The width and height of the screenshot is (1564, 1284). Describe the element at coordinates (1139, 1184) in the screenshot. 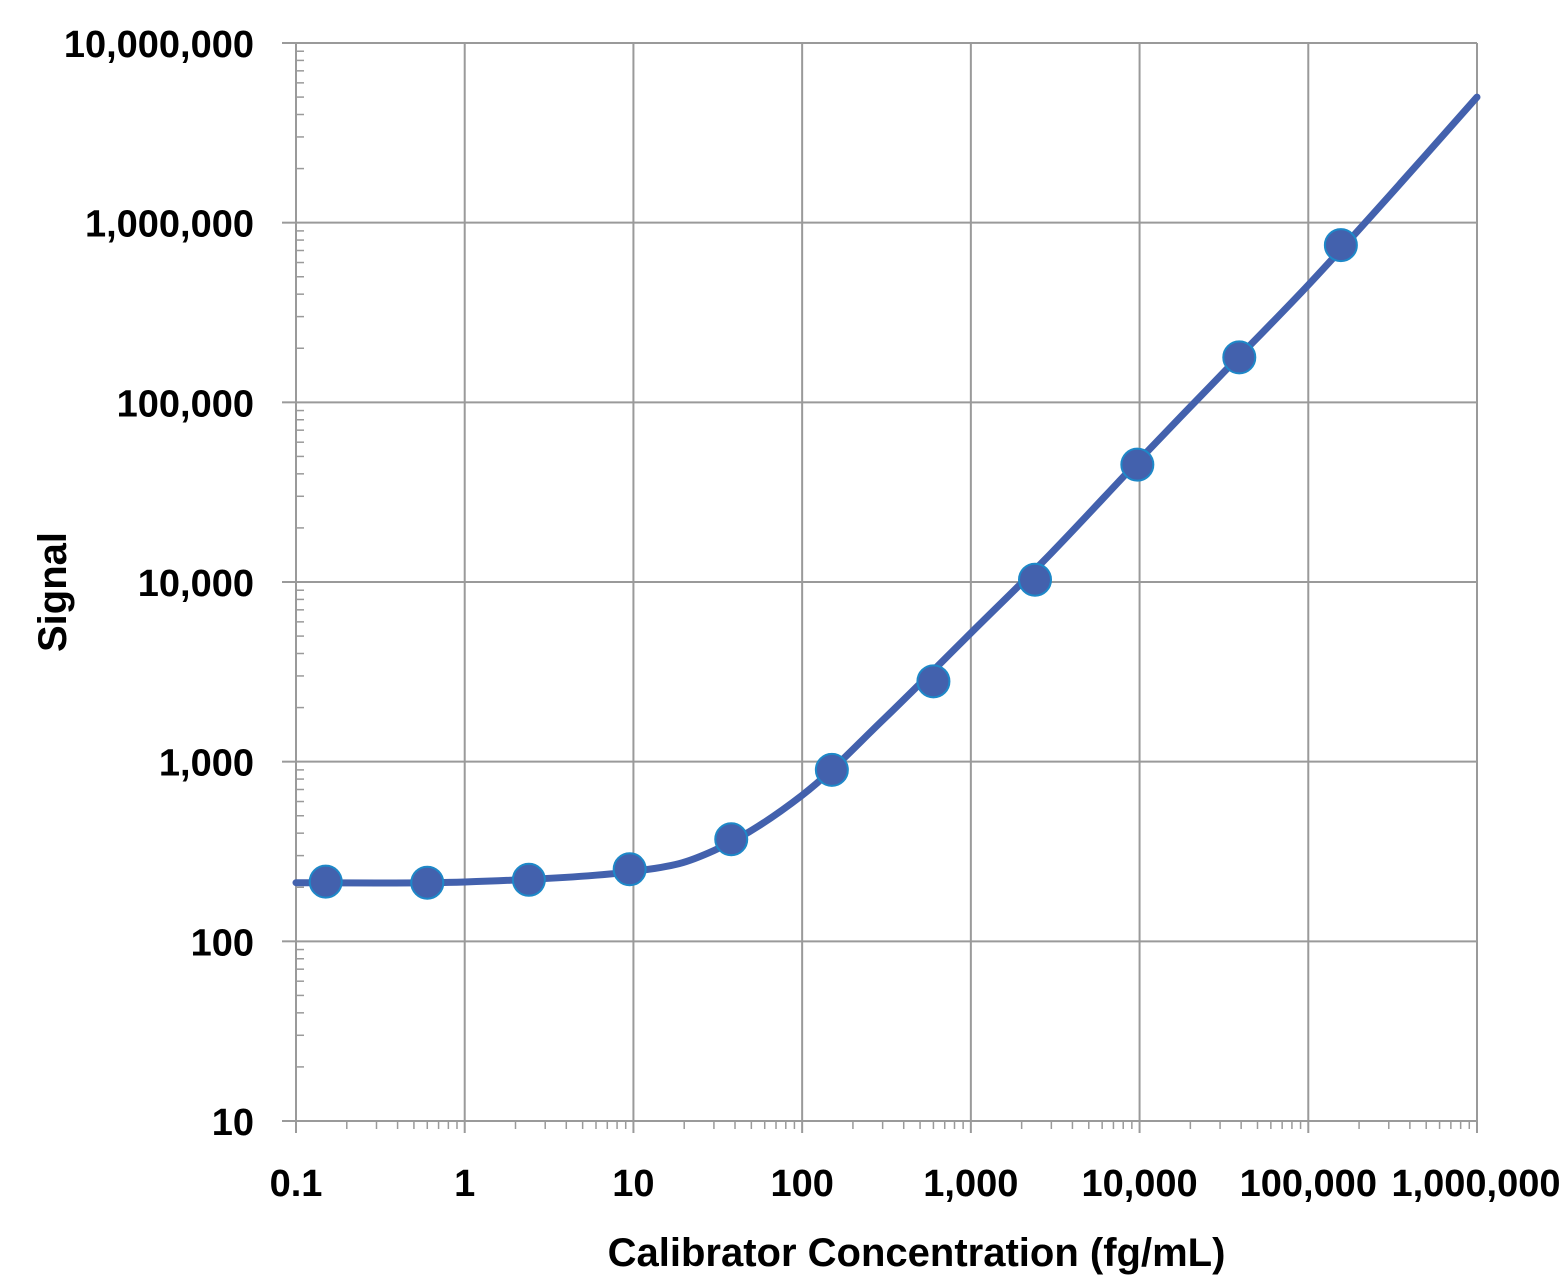

I see `x-tick-label: 10,000` at that location.